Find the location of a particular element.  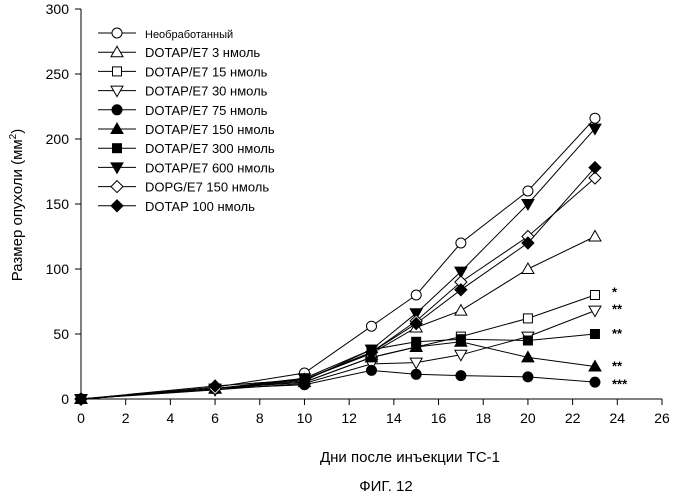

legend-label: DOTAP/E7 3 нмоль is located at coordinates (202, 52).